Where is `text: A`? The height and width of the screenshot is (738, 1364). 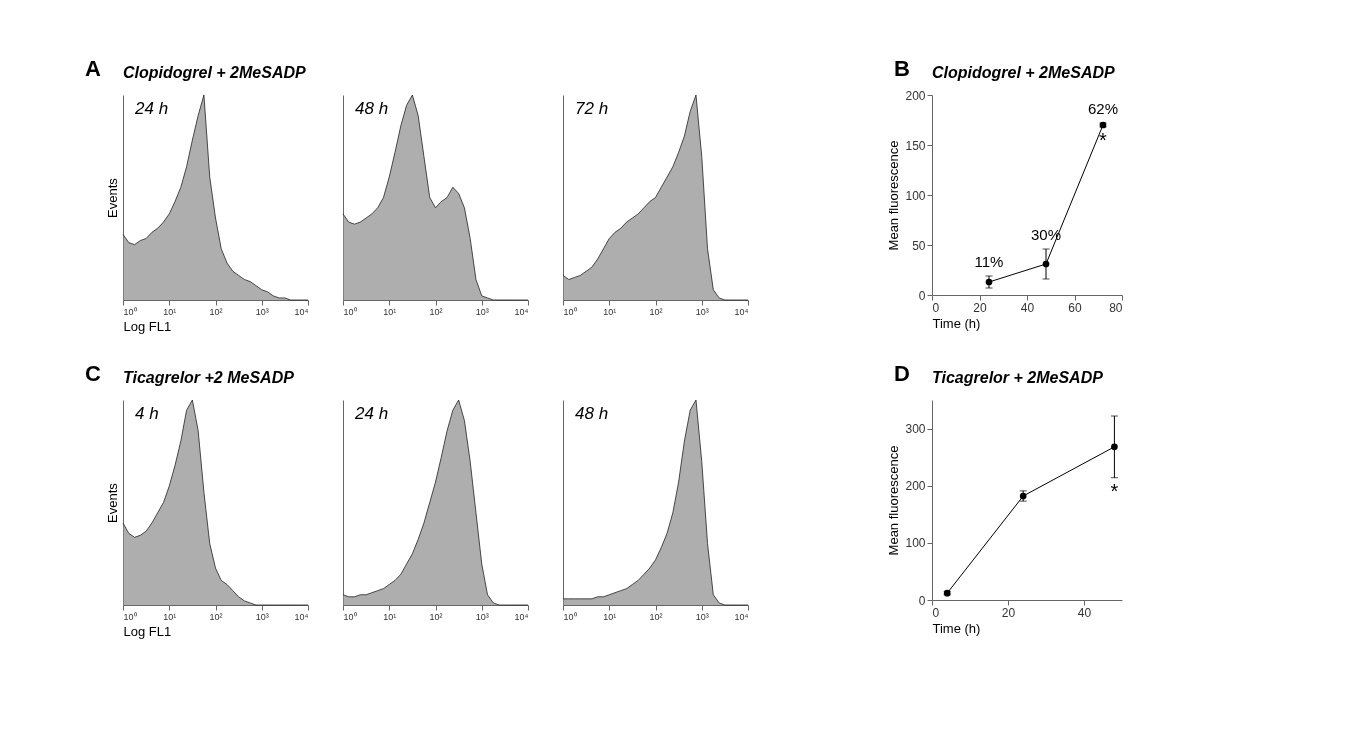 text: A is located at coordinates (93, 68).